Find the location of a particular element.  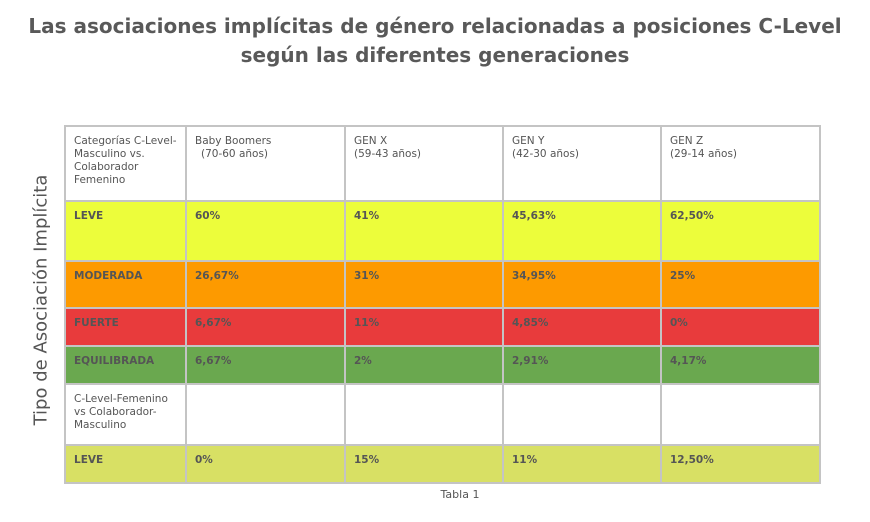

header-gen-y: GEN Y (42-30 años) is located at coordinates (582, 163).